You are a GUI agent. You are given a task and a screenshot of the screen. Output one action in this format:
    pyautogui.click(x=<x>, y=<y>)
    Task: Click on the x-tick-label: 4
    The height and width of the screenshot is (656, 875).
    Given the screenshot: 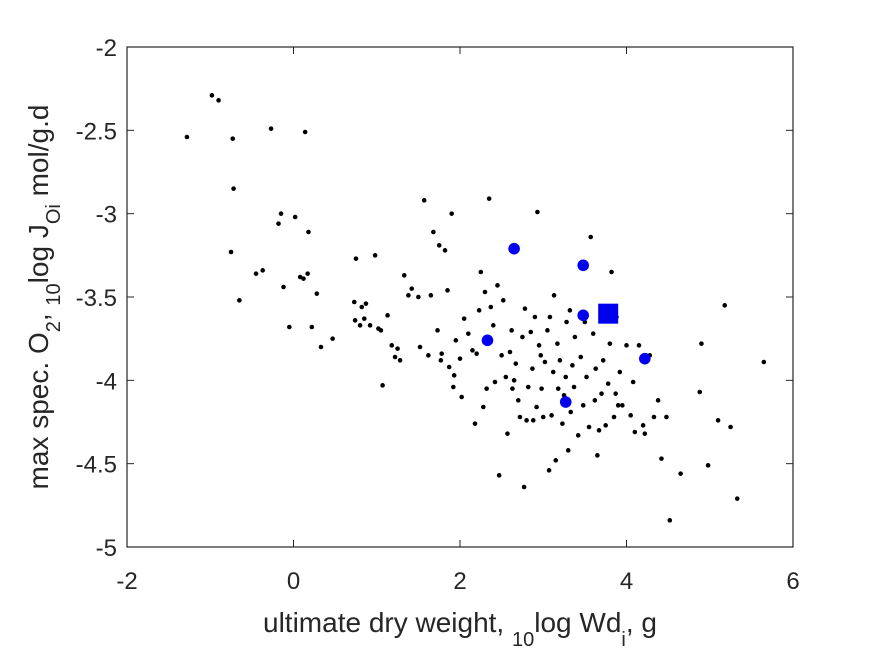 What is the action you would take?
    pyautogui.click(x=626, y=581)
    